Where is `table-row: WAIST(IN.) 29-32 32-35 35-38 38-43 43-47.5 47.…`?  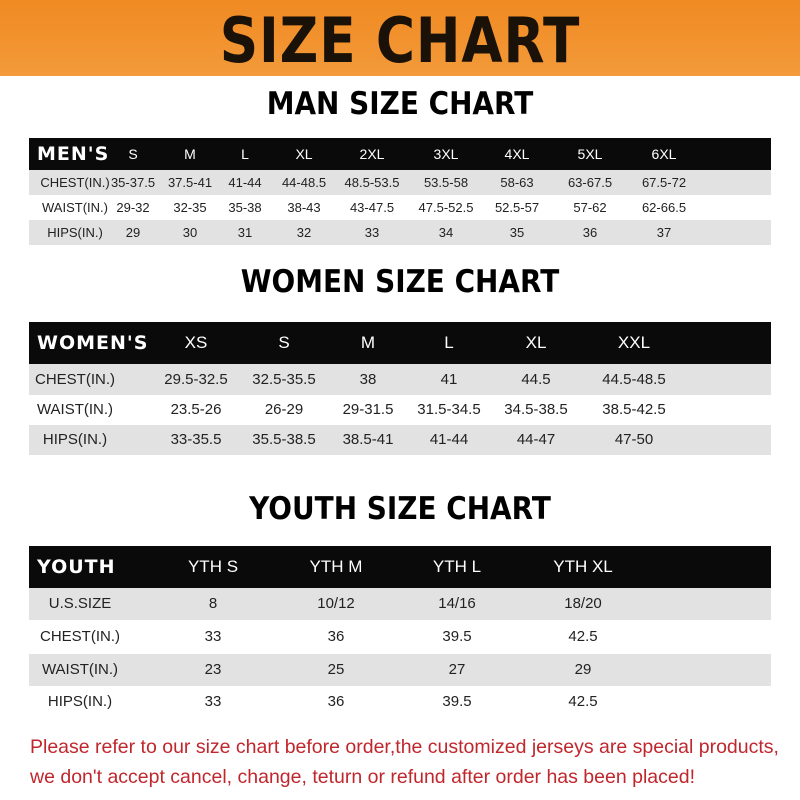 table-row: WAIST(IN.) 29-32 32-35 35-38 38-43 43-47.5 47.… is located at coordinates (400, 207).